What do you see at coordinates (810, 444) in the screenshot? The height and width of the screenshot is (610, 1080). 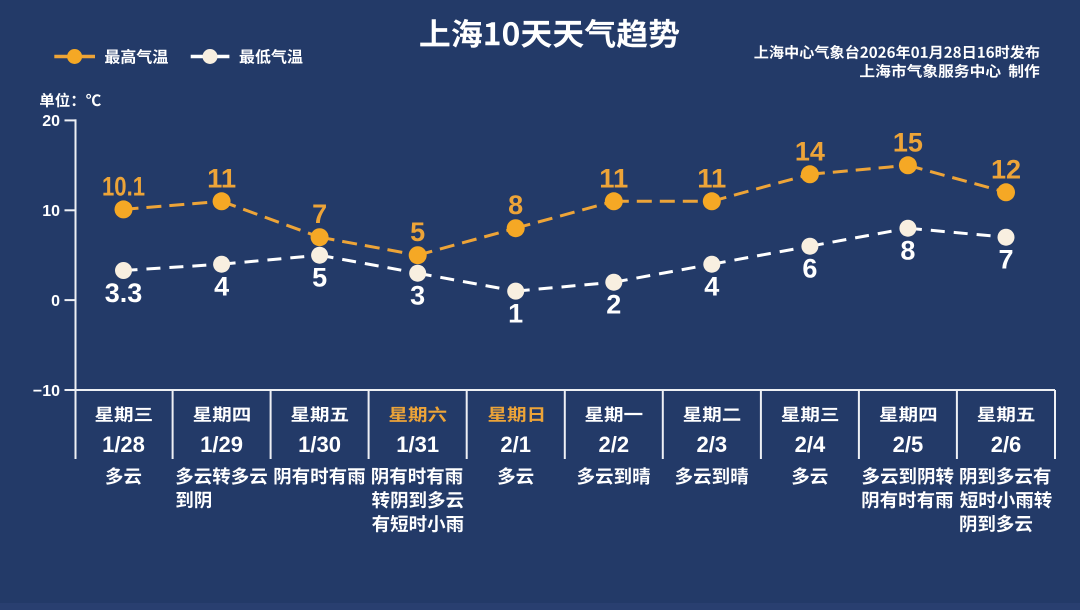 I see `svg-text: 2/4` at bounding box center [810, 444].